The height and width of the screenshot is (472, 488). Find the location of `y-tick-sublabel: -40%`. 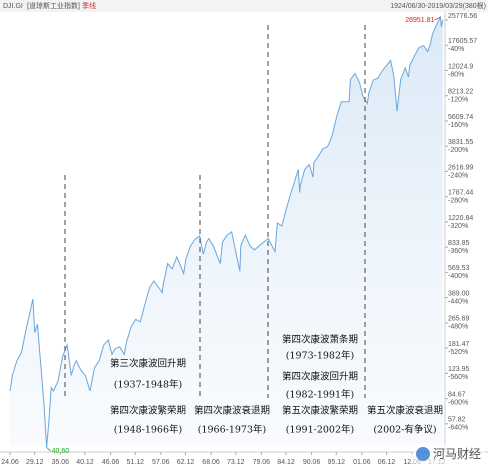

y-tick-sublabel: -40% is located at coordinates (456, 49).